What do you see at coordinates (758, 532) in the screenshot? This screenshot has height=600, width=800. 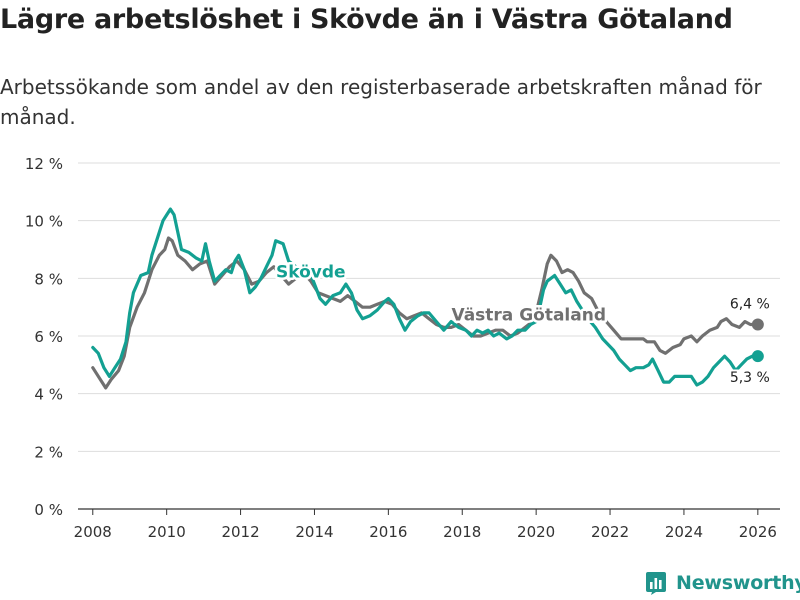 I see `x-tick-label: 2026` at bounding box center [758, 532].